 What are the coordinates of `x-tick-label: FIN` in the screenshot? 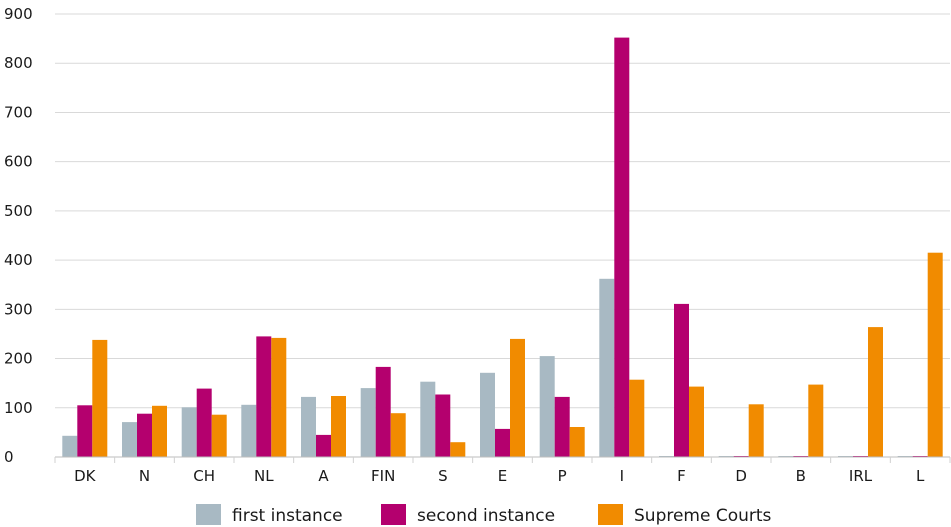 It's located at (383, 476).